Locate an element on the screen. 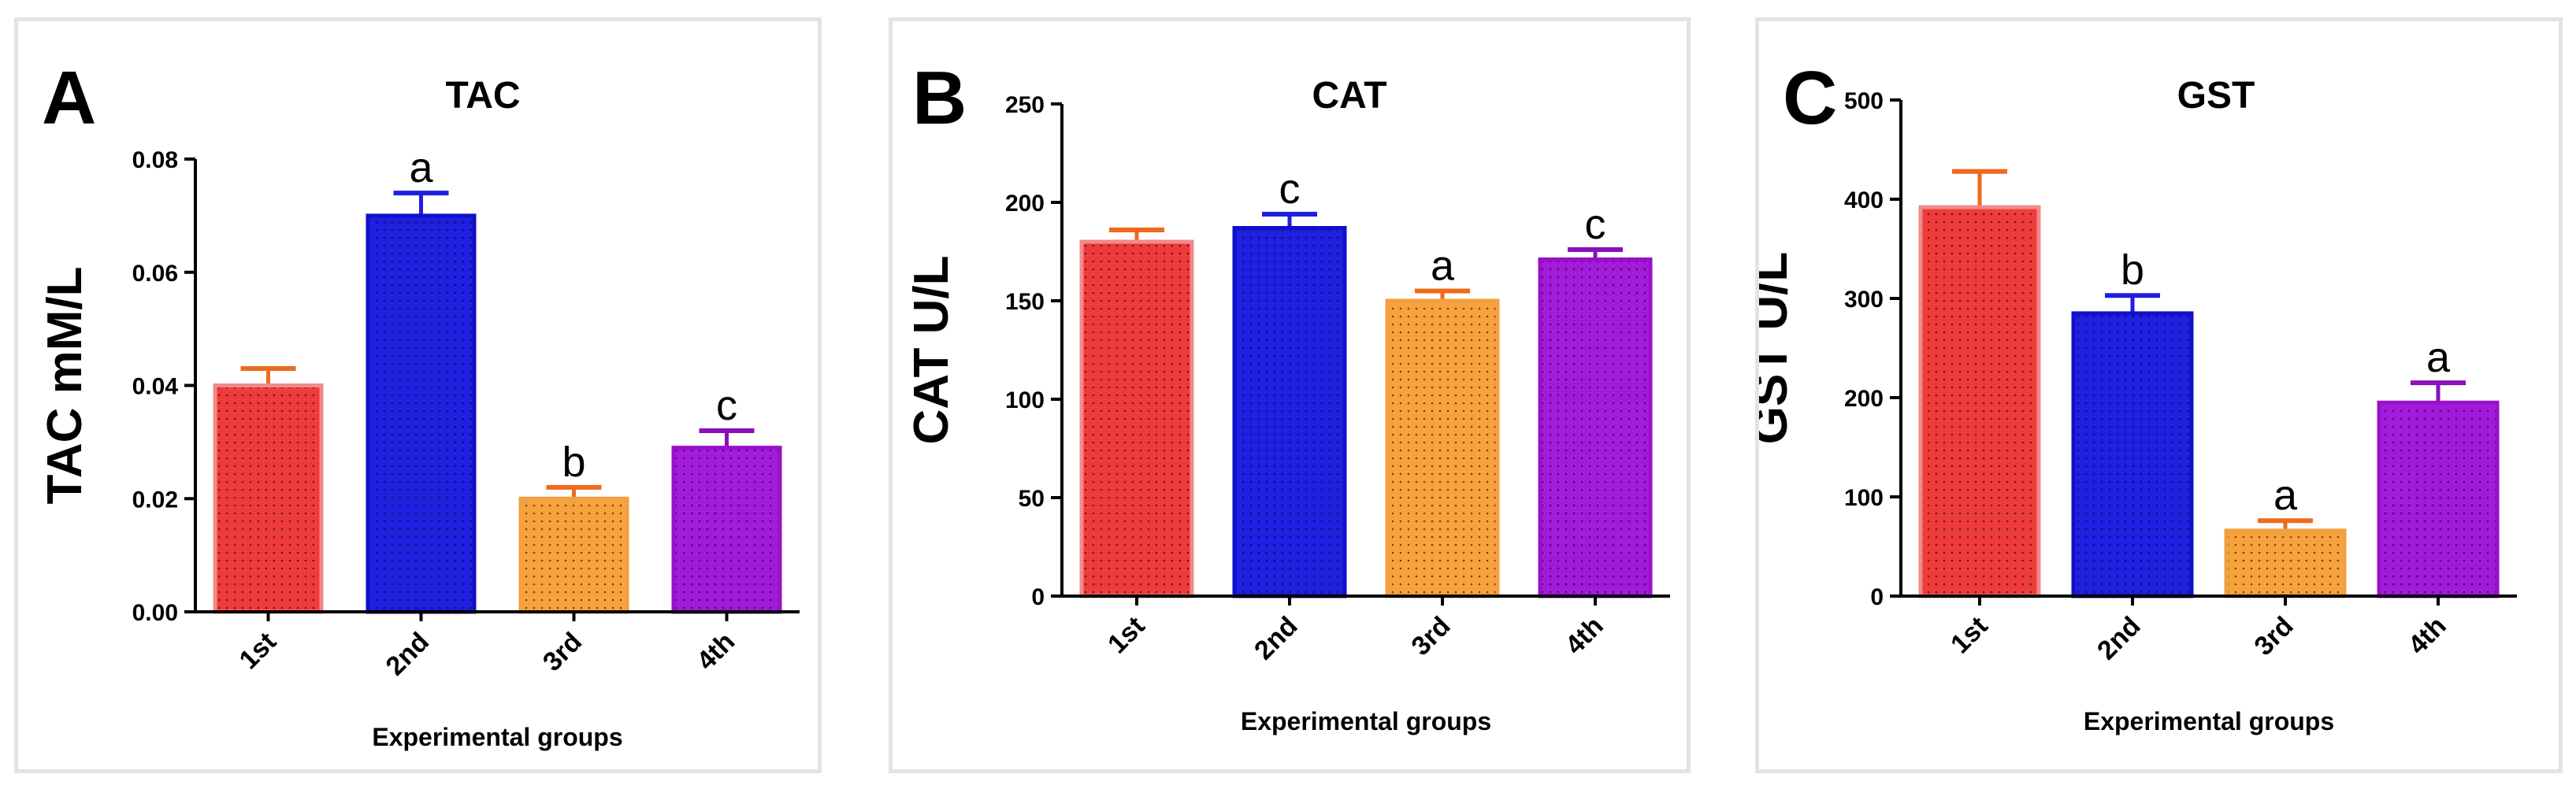  chart-title: CAT is located at coordinates (1349, 96).